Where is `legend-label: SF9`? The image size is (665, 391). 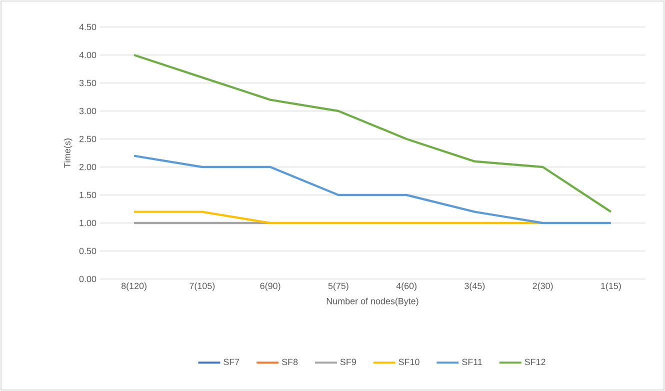
legend-label: SF9 is located at coordinates (348, 362).